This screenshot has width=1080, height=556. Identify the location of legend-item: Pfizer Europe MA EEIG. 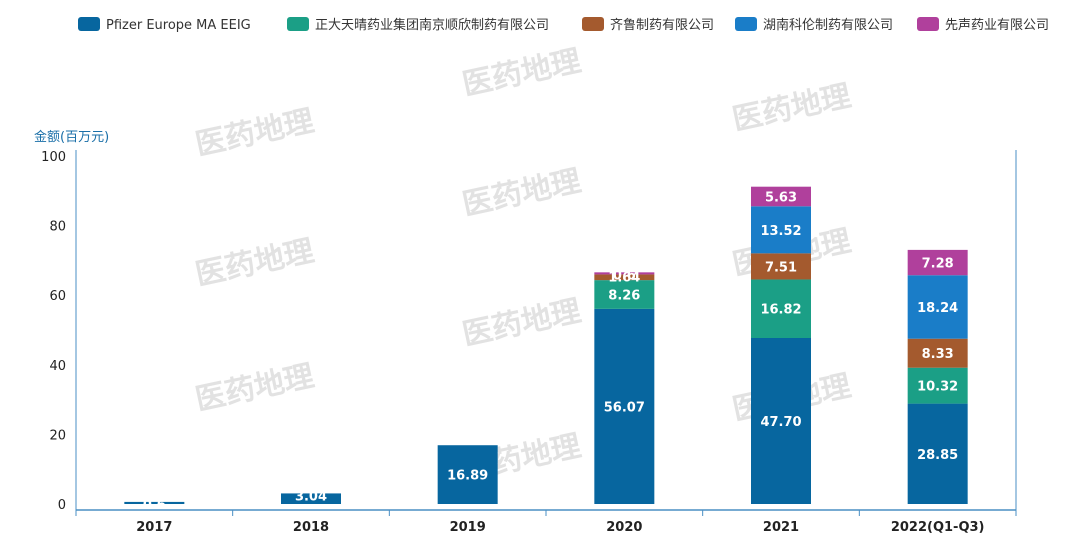
(164, 25).